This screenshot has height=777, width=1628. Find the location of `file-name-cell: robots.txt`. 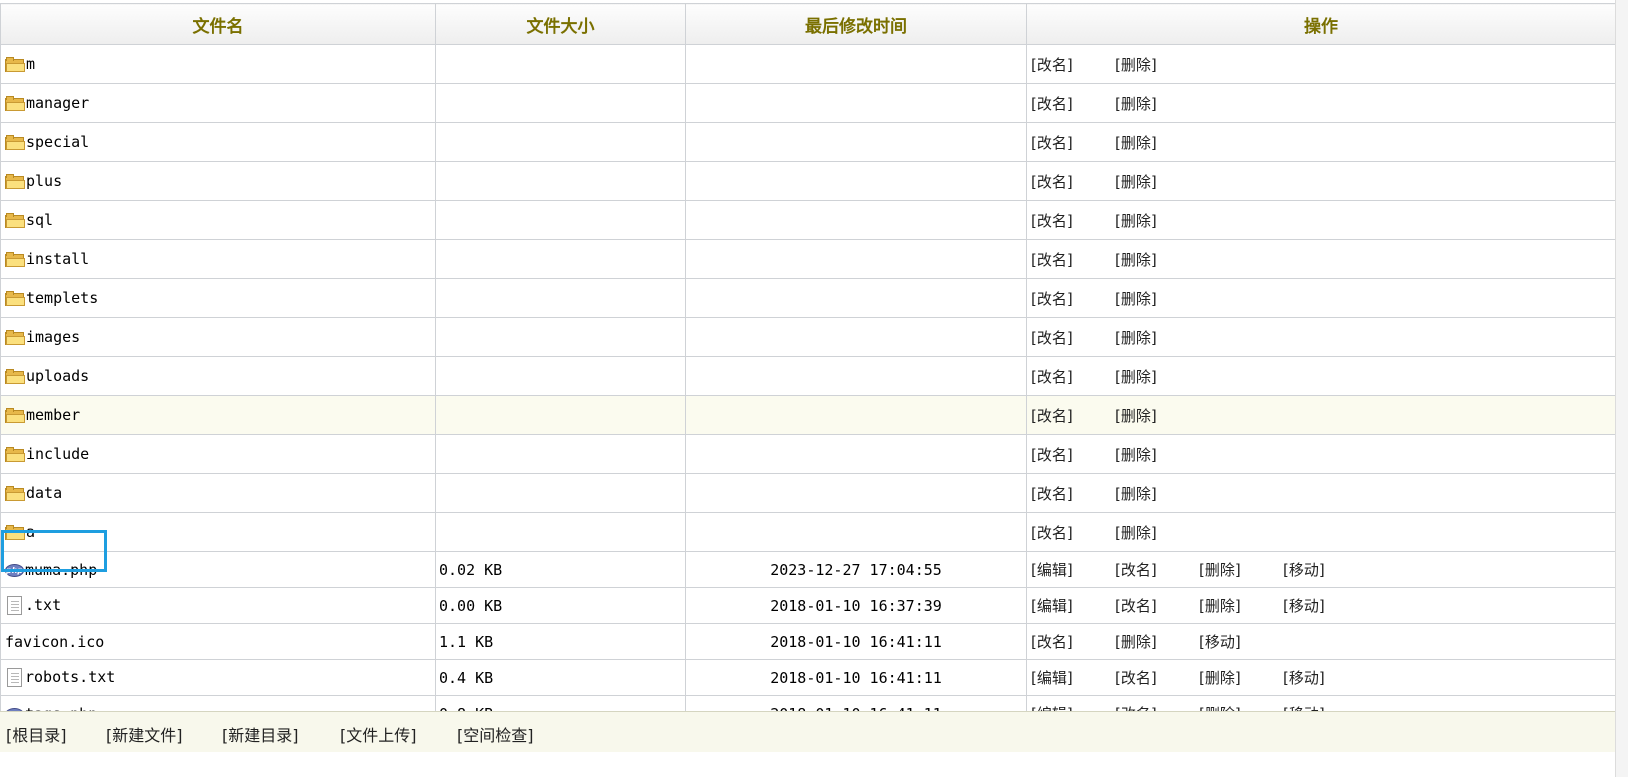

file-name-cell: robots.txt is located at coordinates (218, 677).